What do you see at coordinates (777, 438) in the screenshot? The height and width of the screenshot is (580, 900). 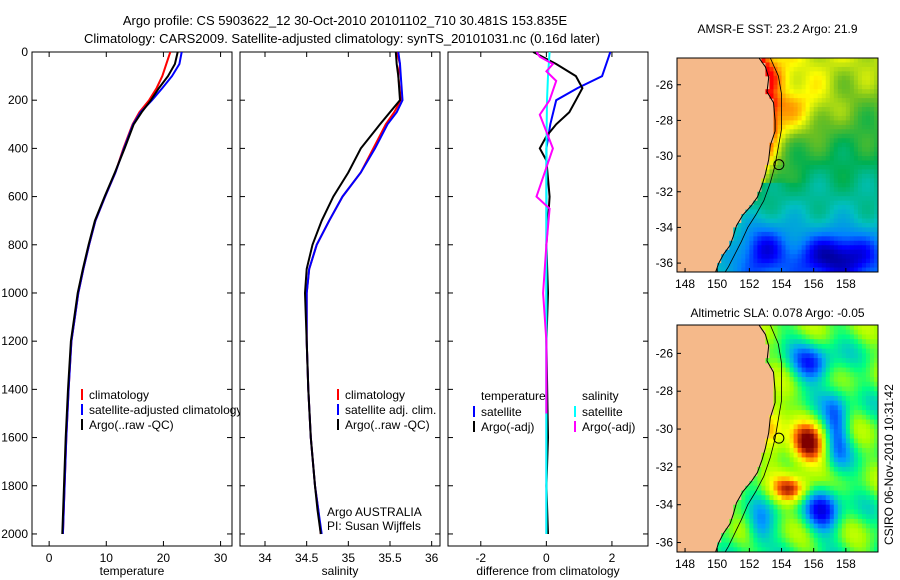 I see `sla_map-axes-frame` at bounding box center [777, 438].